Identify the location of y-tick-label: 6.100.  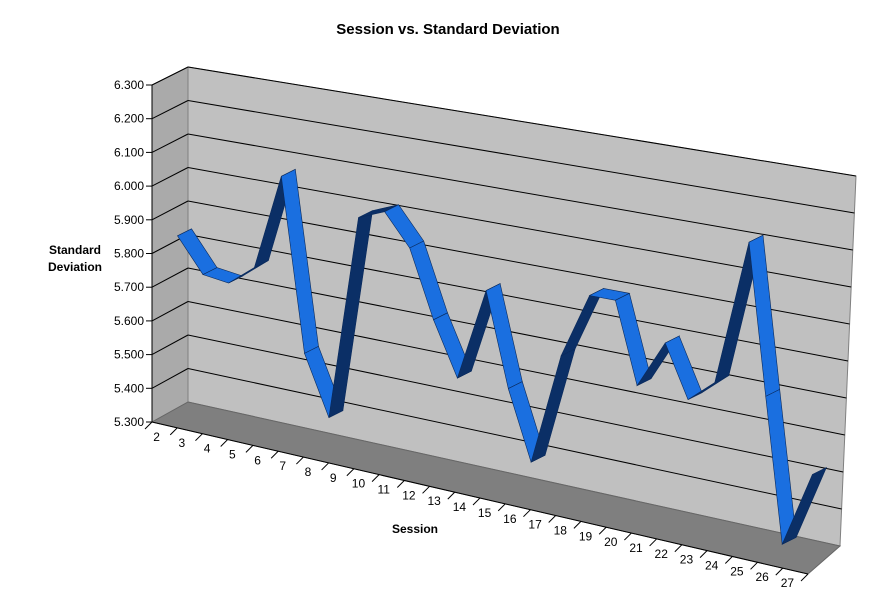
(129, 152).